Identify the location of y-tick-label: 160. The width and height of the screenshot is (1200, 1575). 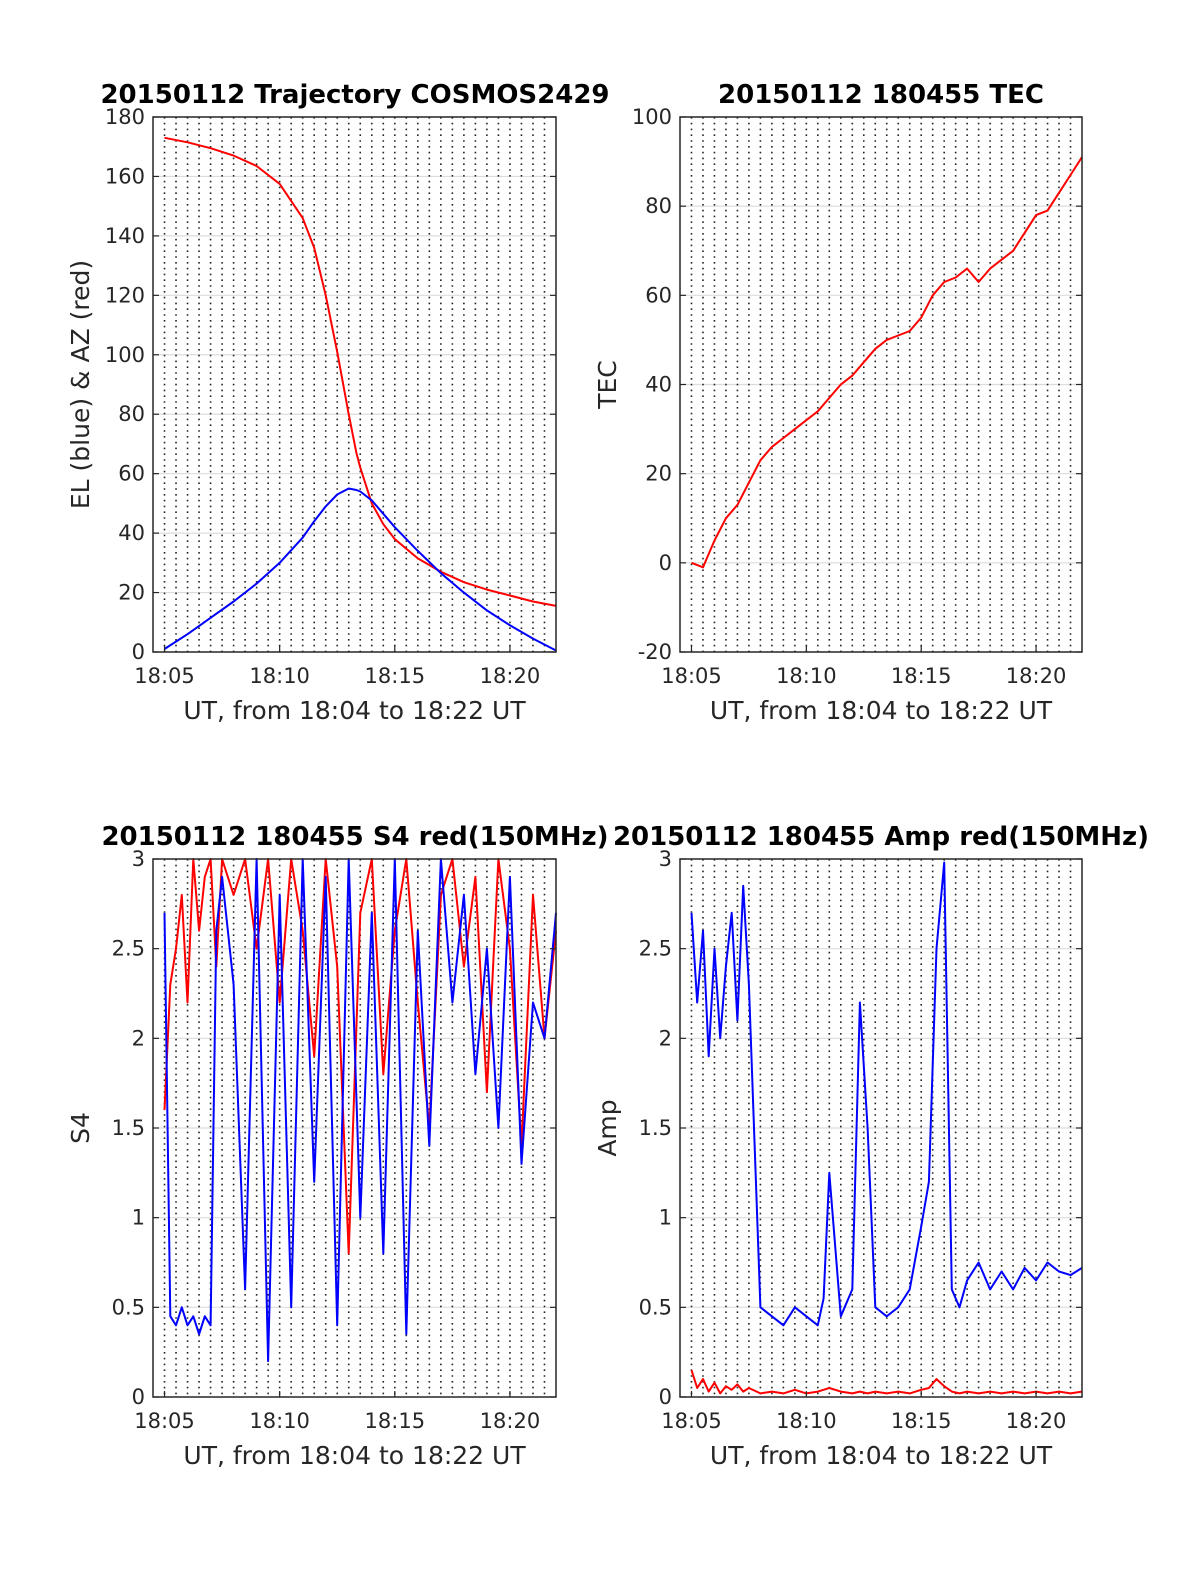
(125, 176).